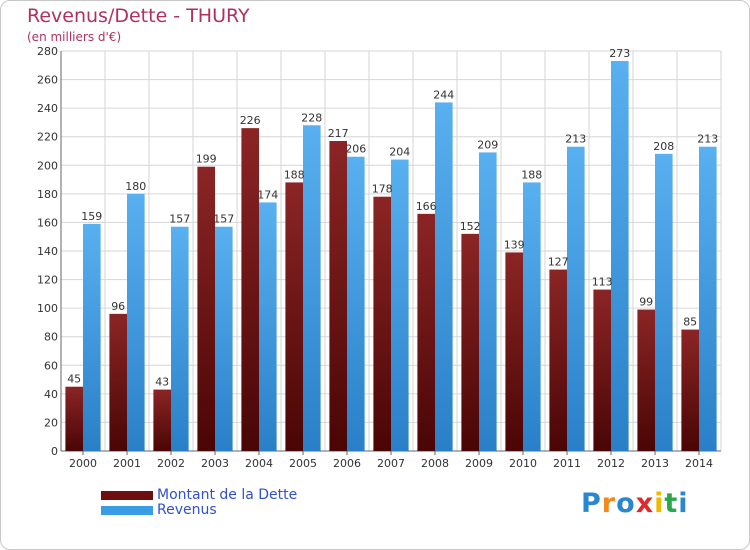  Describe the element at coordinates (355, 149) in the screenshot. I see `data-label: 206` at that location.